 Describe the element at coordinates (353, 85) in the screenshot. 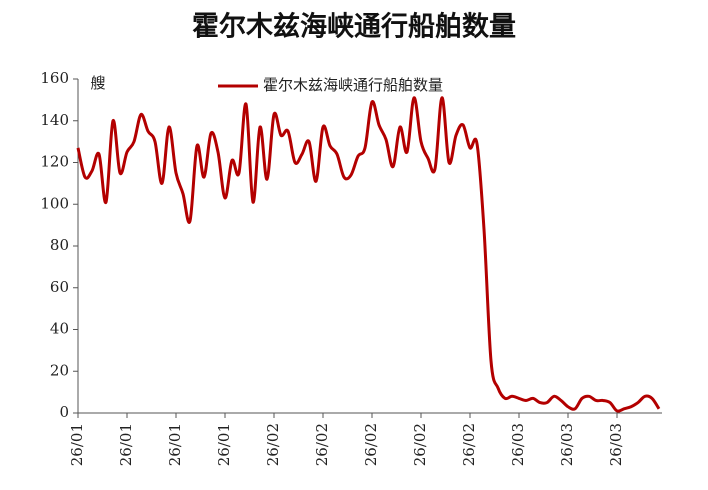

I see `legend-label: 霍尔木兹海峡通行船舶数量` at that location.